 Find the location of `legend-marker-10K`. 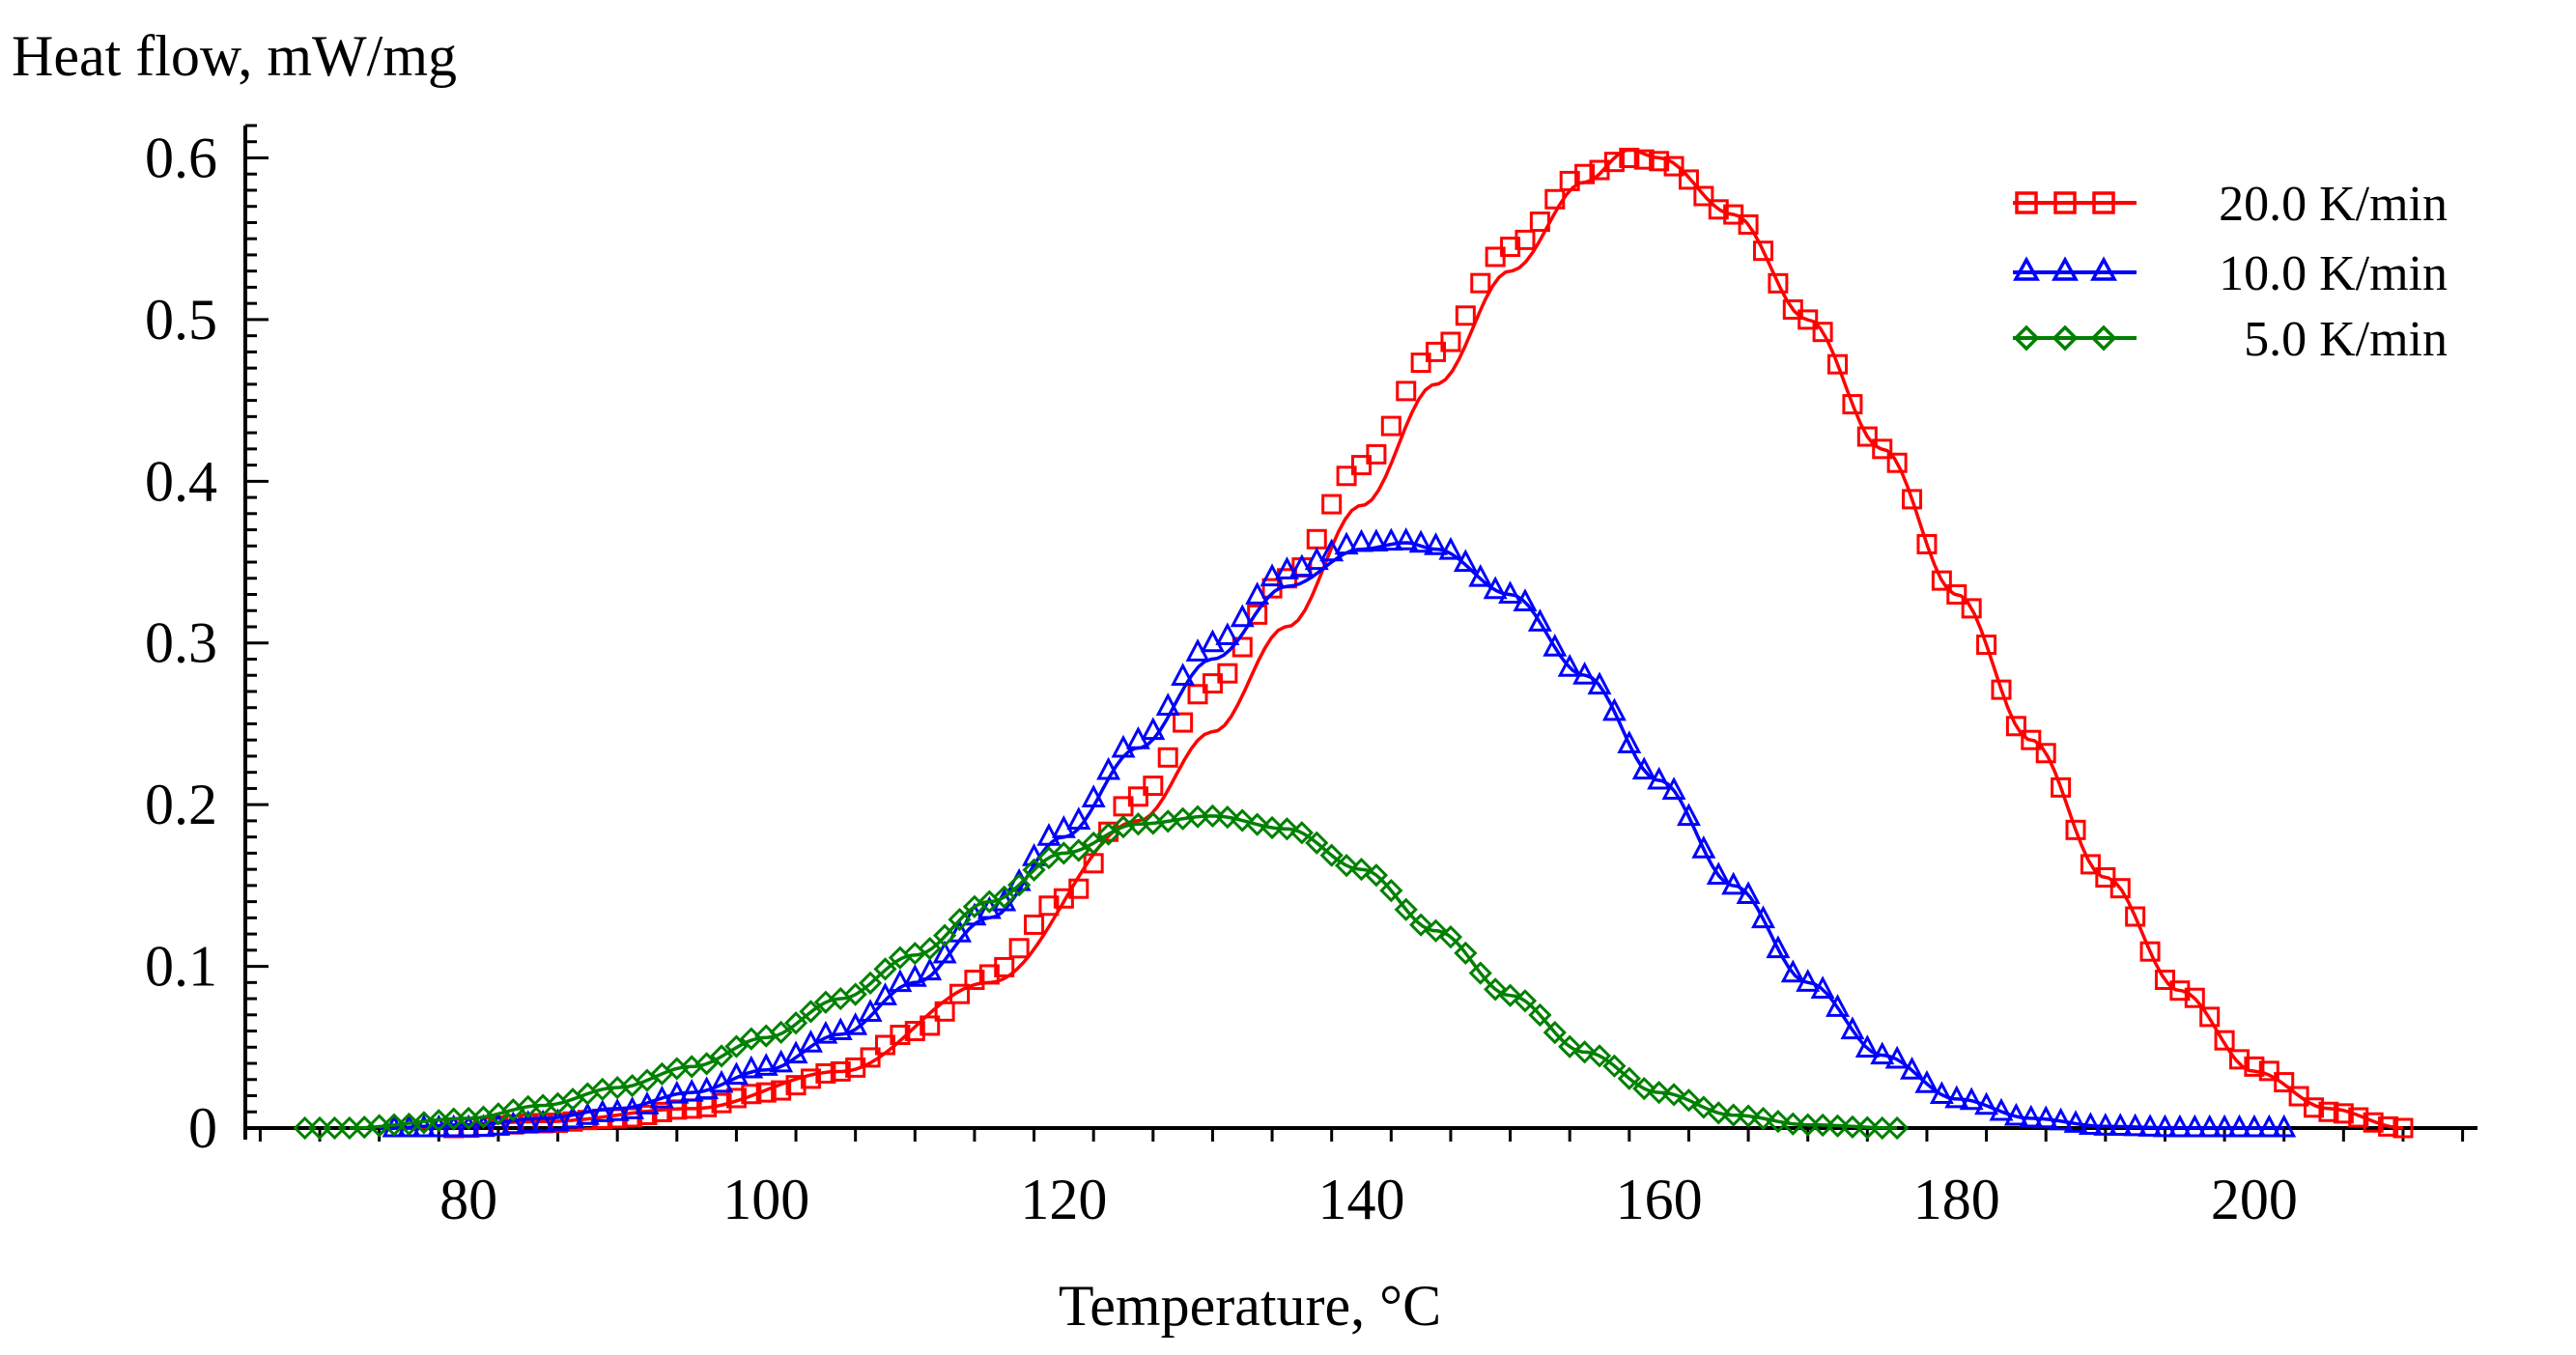

legend-marker-10K is located at coordinates (2027, 268).